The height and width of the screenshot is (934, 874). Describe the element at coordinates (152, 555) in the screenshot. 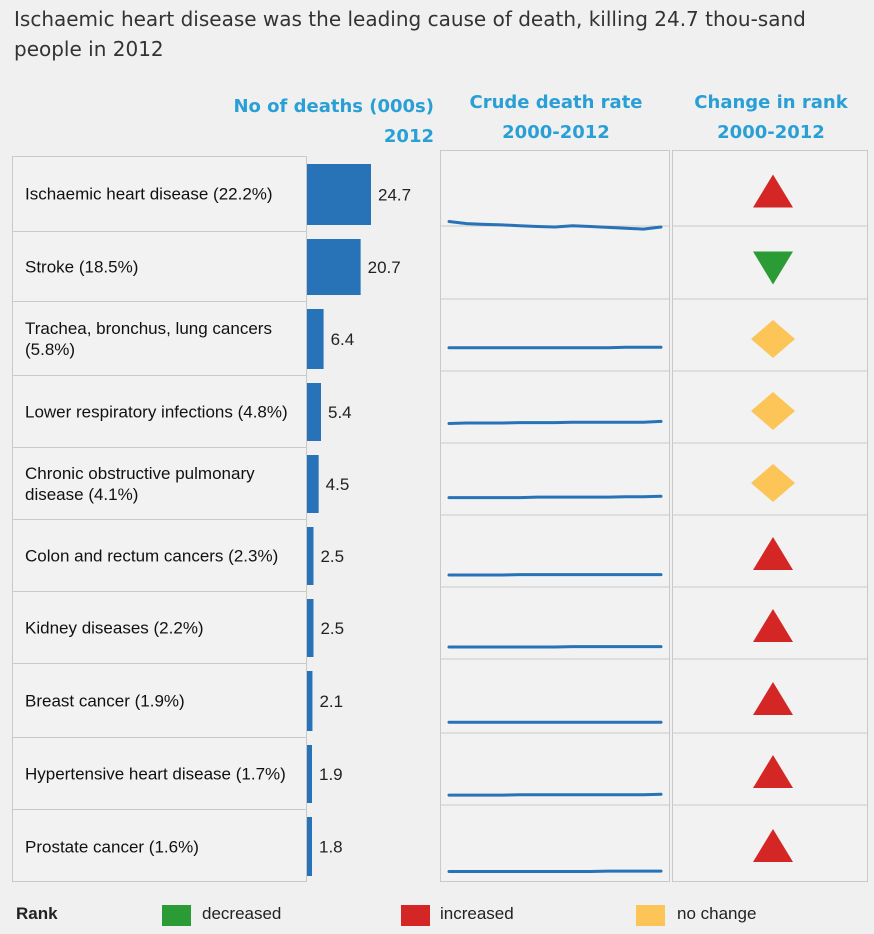

I see `cause-label: Colon and rectum cancers (2.3%)` at that location.